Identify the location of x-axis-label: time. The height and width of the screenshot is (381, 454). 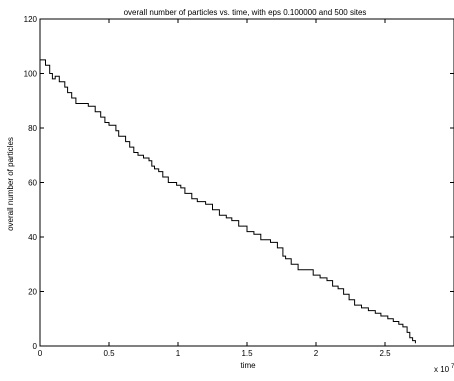
(248, 365).